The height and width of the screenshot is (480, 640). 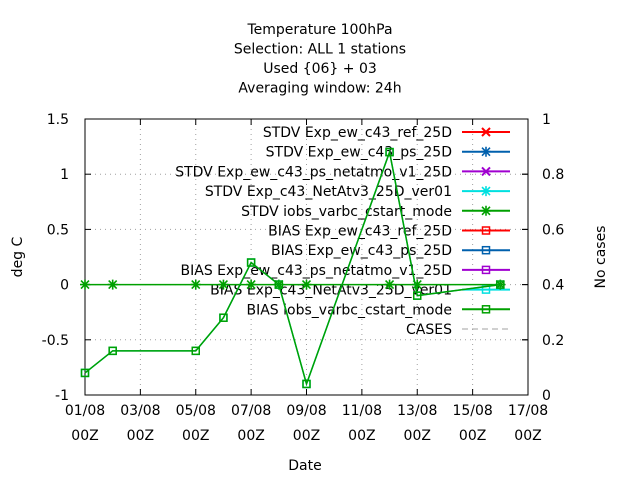 I want to click on x-tick-label-date: 09/08, so click(x=306, y=411).